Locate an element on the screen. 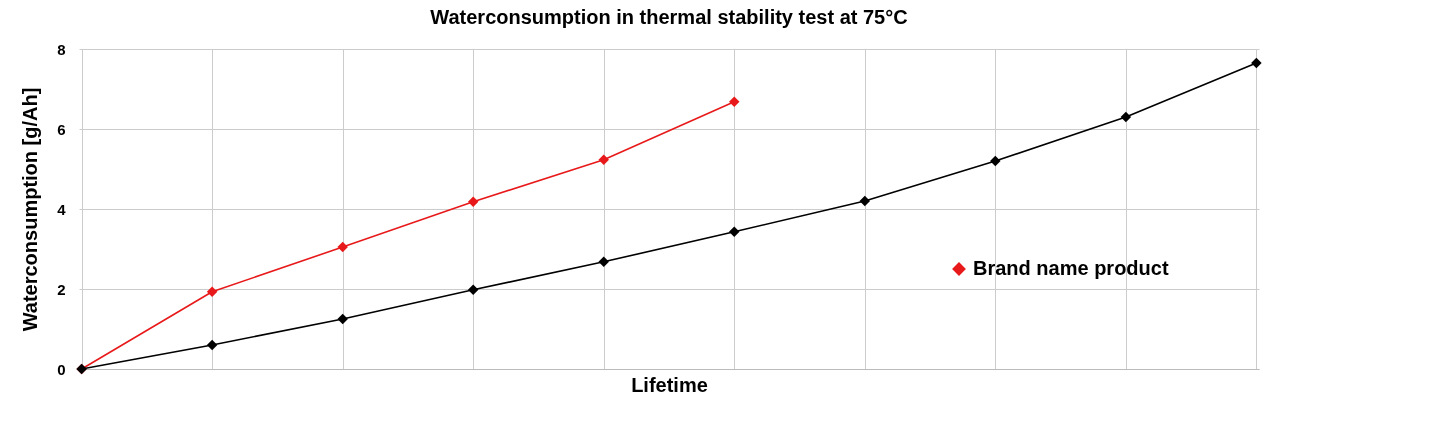  y-tick-label: 2 is located at coordinates (61, 289).